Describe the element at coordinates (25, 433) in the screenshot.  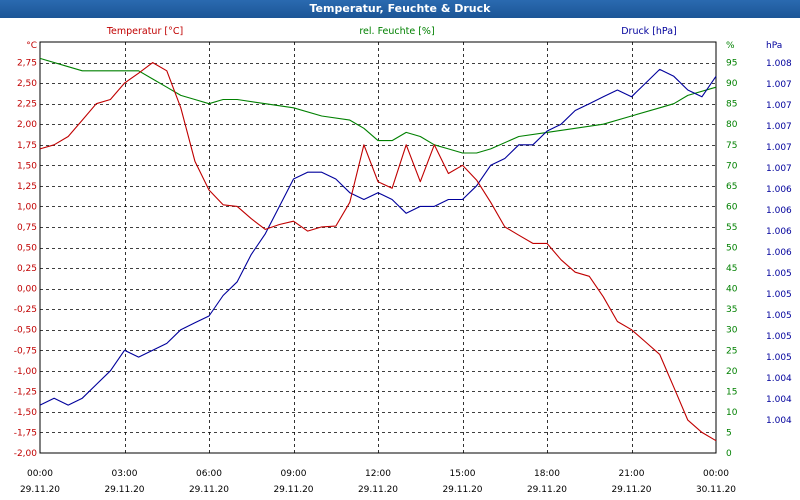
I see `temperature-tick-label: -1,75` at that location.